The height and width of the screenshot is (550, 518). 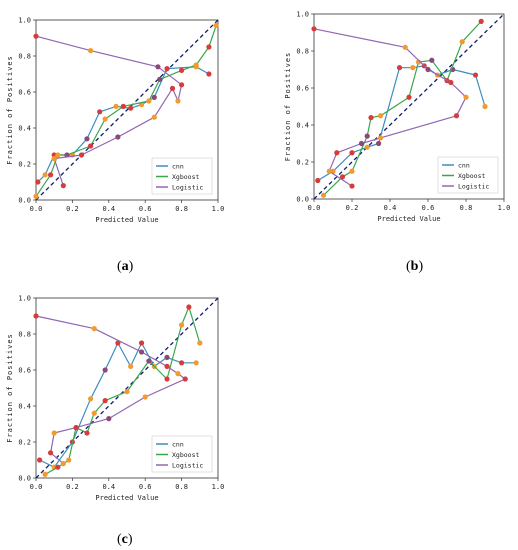 I want to click on legend: cnn Xgboost Logistic, so click(x=182, y=454).